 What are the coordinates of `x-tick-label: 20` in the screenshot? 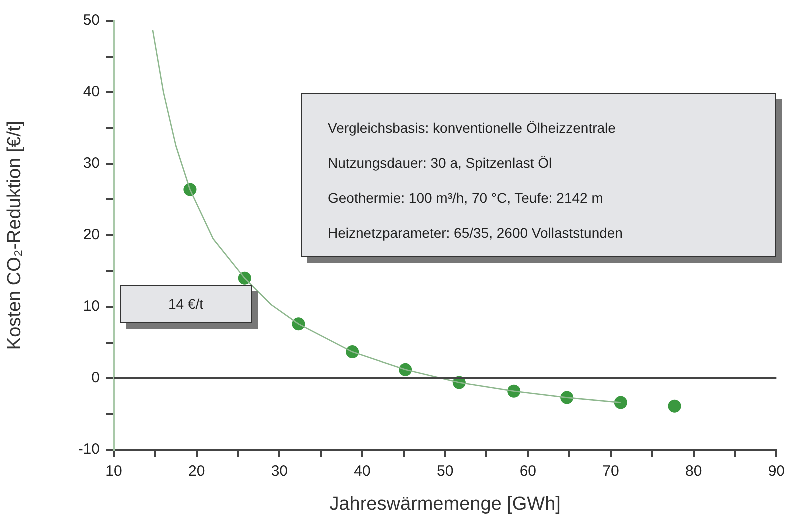 It's located at (197, 471).